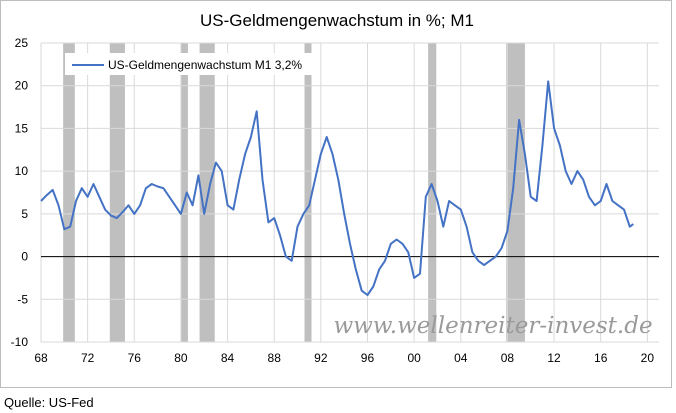 The image size is (676, 413). Describe the element at coordinates (49, 402) in the screenshot. I see `source-note: Quelle: US-Fed` at that location.